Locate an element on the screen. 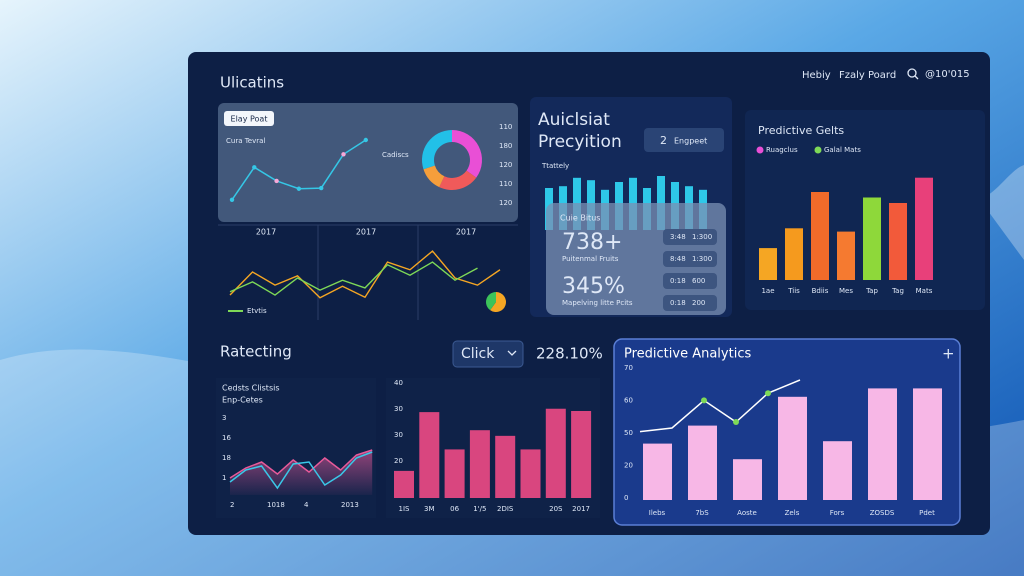 The image size is (1024, 576). tag-text: 600 is located at coordinates (698, 281).